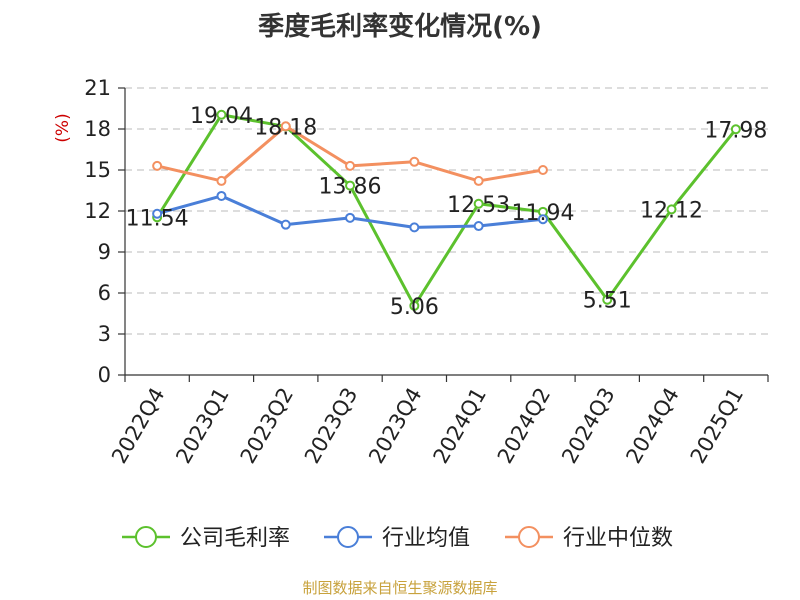 The image size is (800, 600). I want to click on legend: 公司毛利率 行业均值 行业中位数, so click(397, 538).